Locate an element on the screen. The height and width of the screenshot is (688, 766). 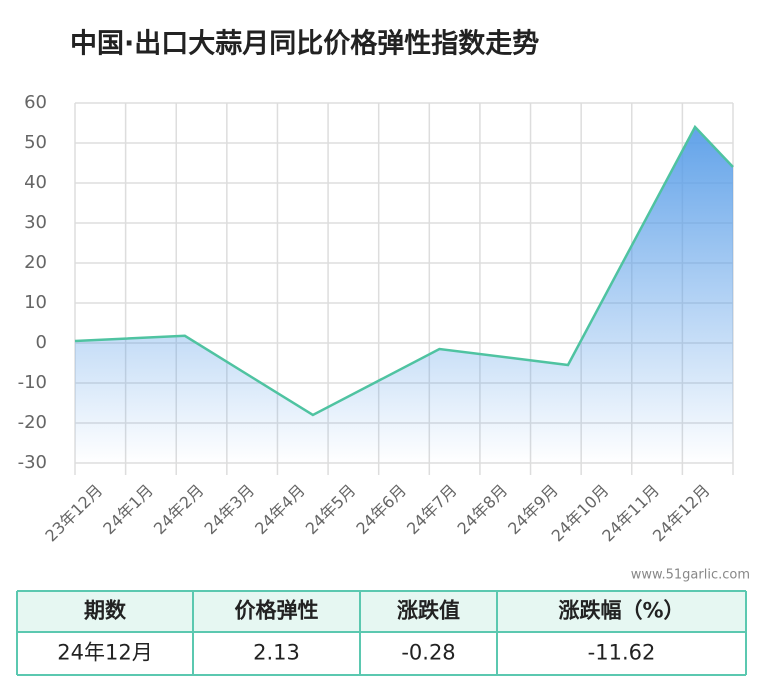
chart-title: 中国·出口大蒜月同比价格弹性指数走势 is located at coordinates (304, 44).